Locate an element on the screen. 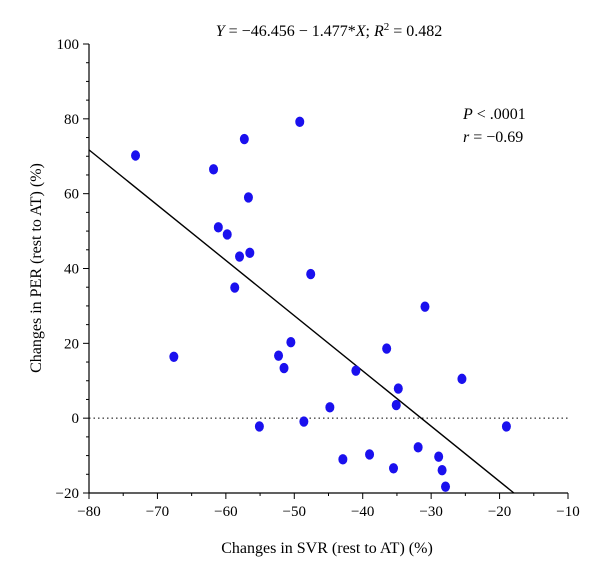 This screenshot has height=578, width=600. r-value-text: = −0.69 is located at coordinates (496, 137).